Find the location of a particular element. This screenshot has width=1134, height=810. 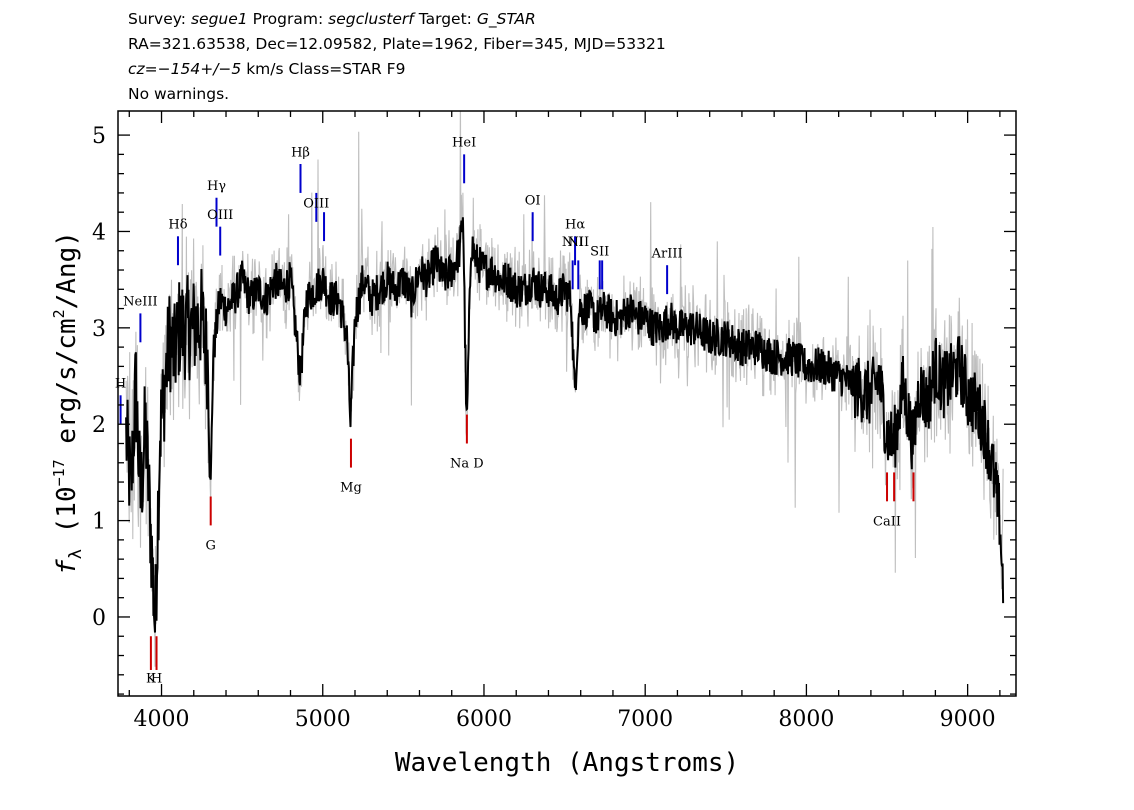

line-label: Mg is located at coordinates (351, 488).